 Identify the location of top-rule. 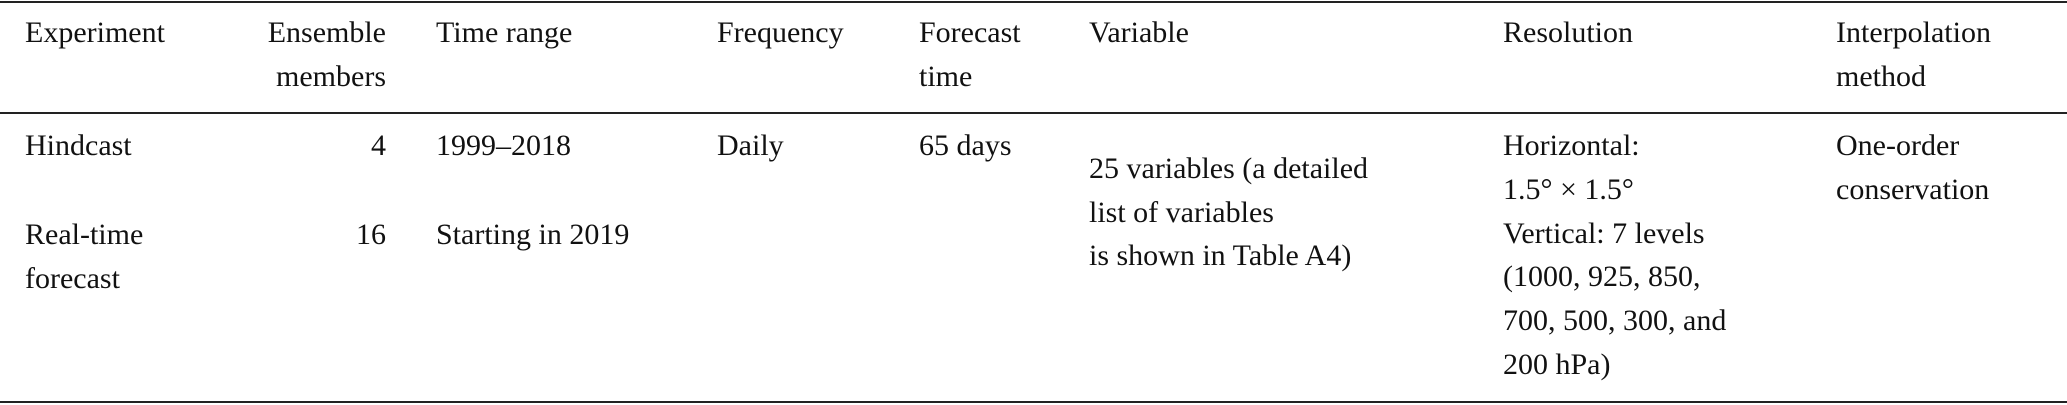
(1033, 2).